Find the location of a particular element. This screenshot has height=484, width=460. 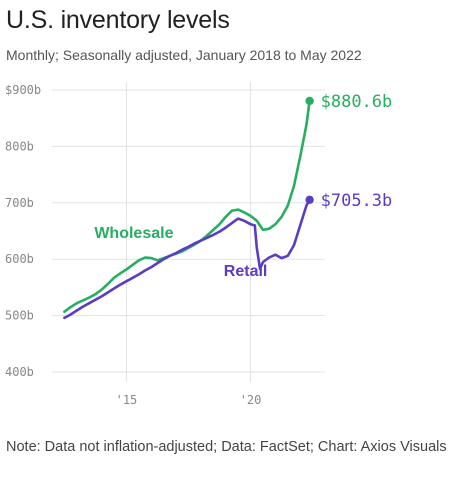

end-value-label-retail: $705.3b is located at coordinates (357, 201).